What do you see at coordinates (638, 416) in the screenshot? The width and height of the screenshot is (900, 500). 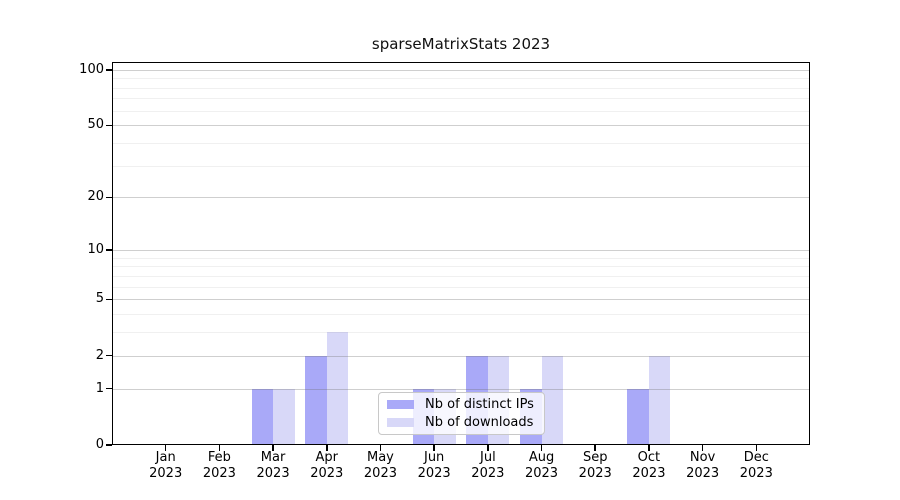 I see `bar-distinct-ips-oct` at bounding box center [638, 416].